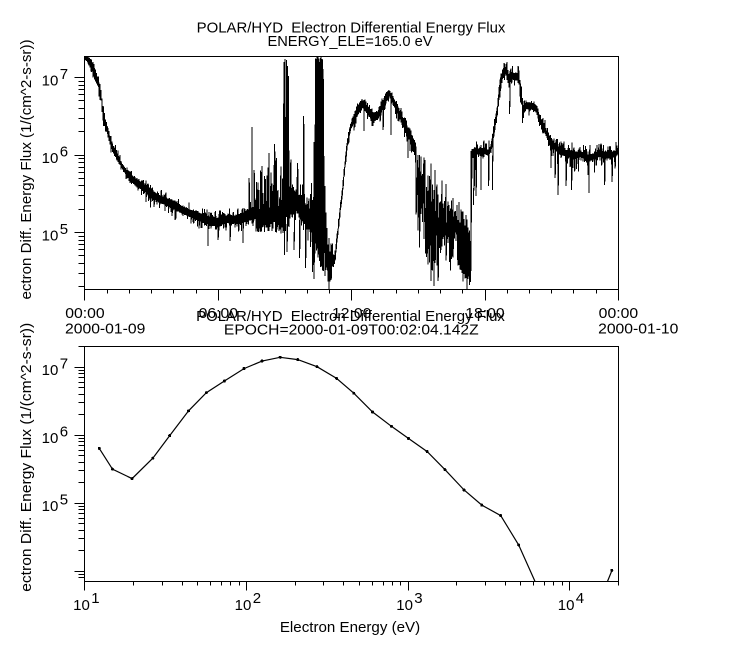  What do you see at coordinates (638, 329) in the screenshot?
I see `svg-text: 2000-01-10` at bounding box center [638, 329].